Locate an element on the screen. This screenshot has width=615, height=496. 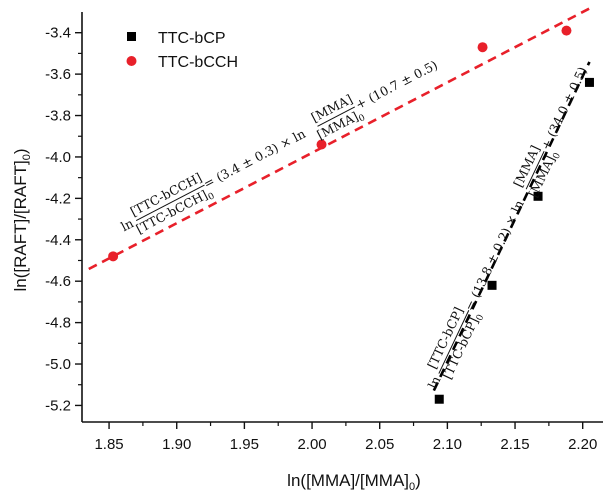
equation-text: = (13.8 ± 0.2) × ln is located at coordinates (494, 256).